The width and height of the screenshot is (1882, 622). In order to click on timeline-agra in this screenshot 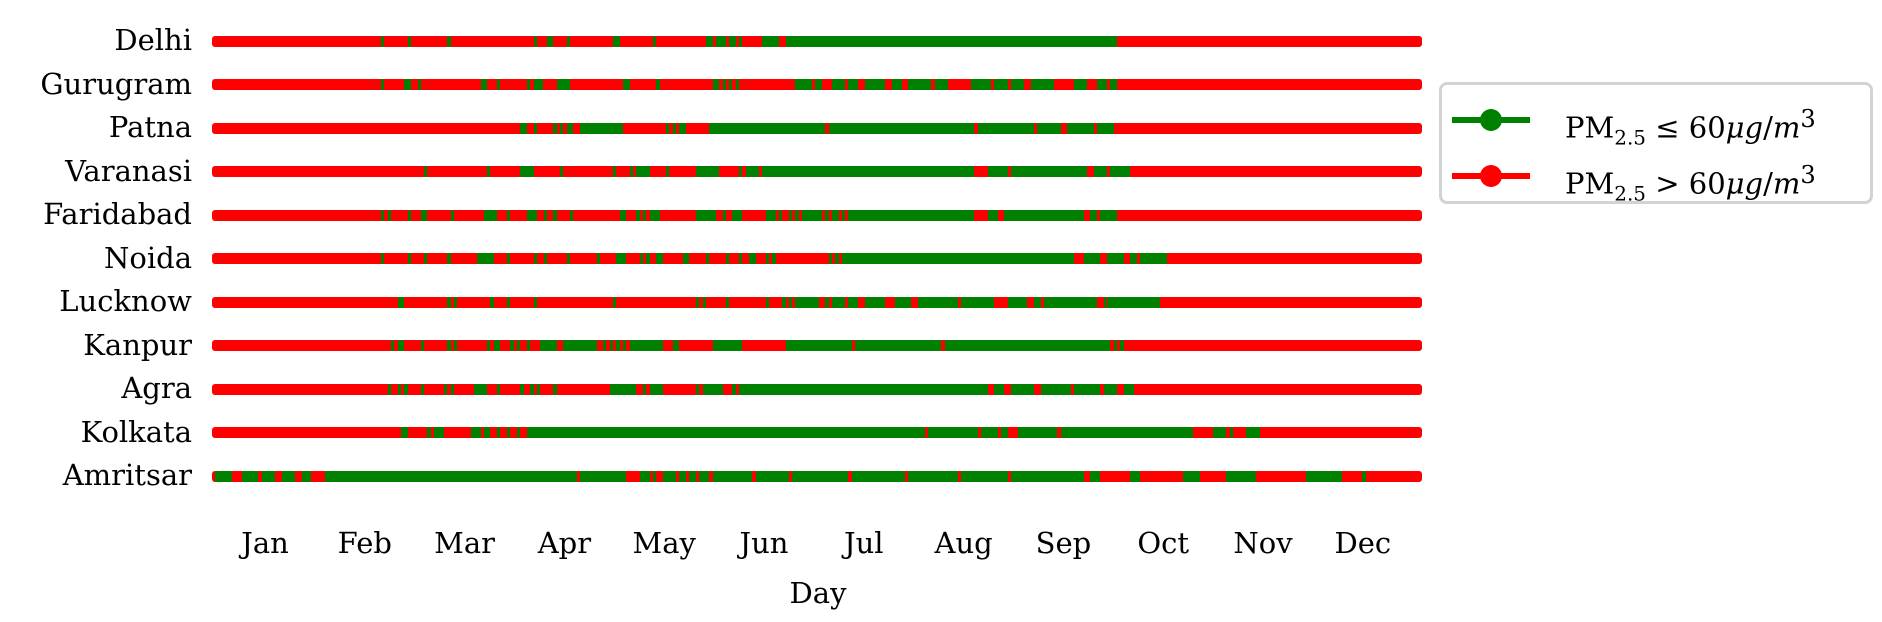, I will do `click(817, 389)`.